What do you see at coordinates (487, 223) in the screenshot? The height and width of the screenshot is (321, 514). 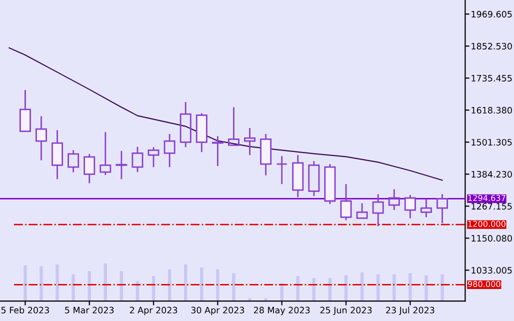 I see `ref-line-label: 1200.000` at bounding box center [487, 223].